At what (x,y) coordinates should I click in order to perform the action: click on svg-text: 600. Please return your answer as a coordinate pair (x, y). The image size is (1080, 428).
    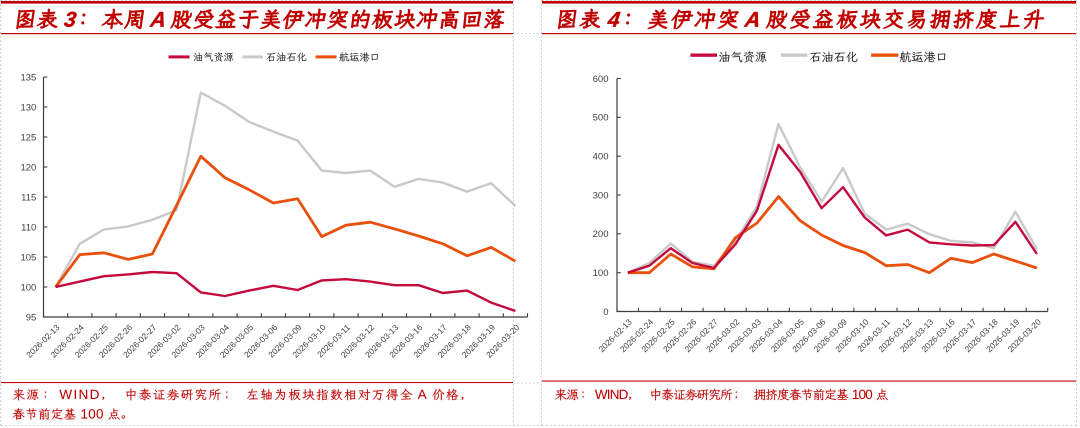
    Looking at the image, I should click on (601, 79).